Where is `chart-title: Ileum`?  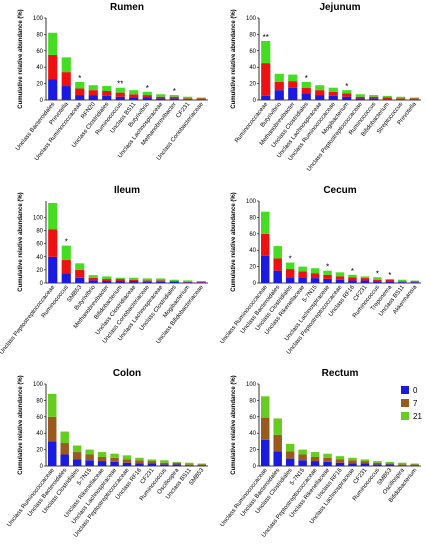
chart-title: Ileum is located at coordinates (127, 190).